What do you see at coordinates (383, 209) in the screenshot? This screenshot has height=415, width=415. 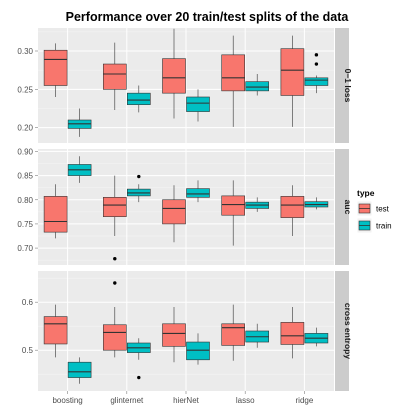 I see `legend-label-test: test` at bounding box center [383, 209].